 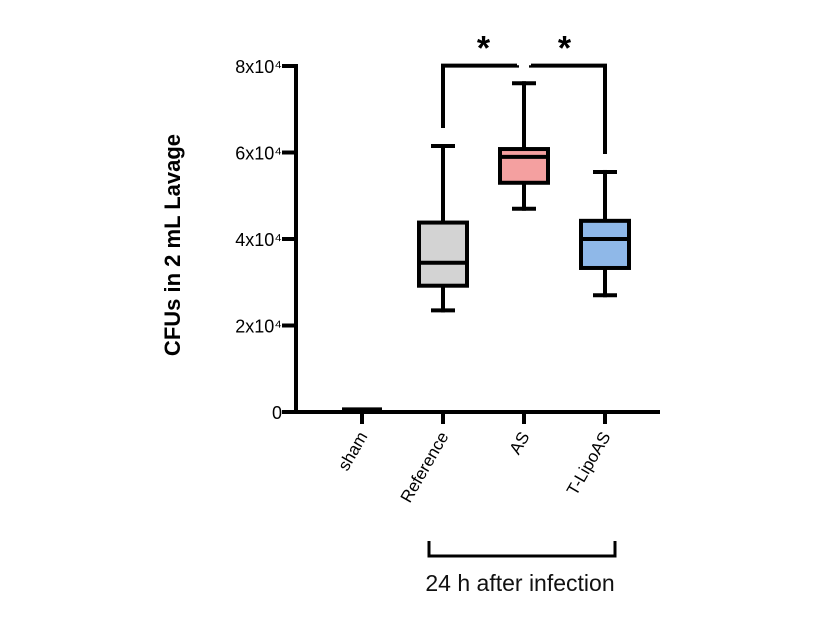 What do you see at coordinates (605, 244) in the screenshot?
I see `box-T-LipoAS` at bounding box center [605, 244].